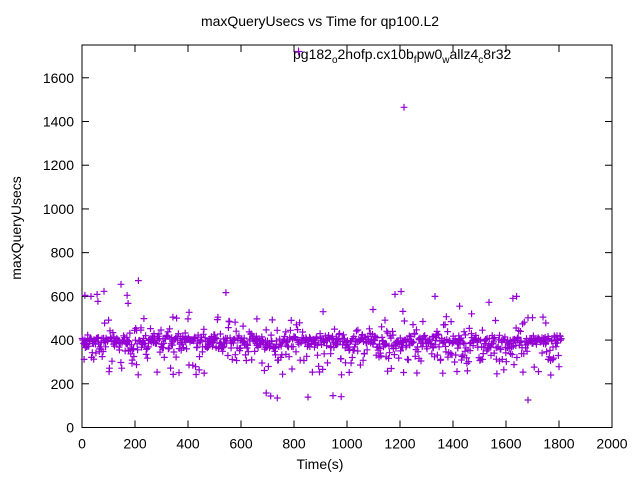 The width and height of the screenshot is (640, 480). Describe the element at coordinates (188, 444) in the screenshot. I see `x-tick-label: 400` at that location.